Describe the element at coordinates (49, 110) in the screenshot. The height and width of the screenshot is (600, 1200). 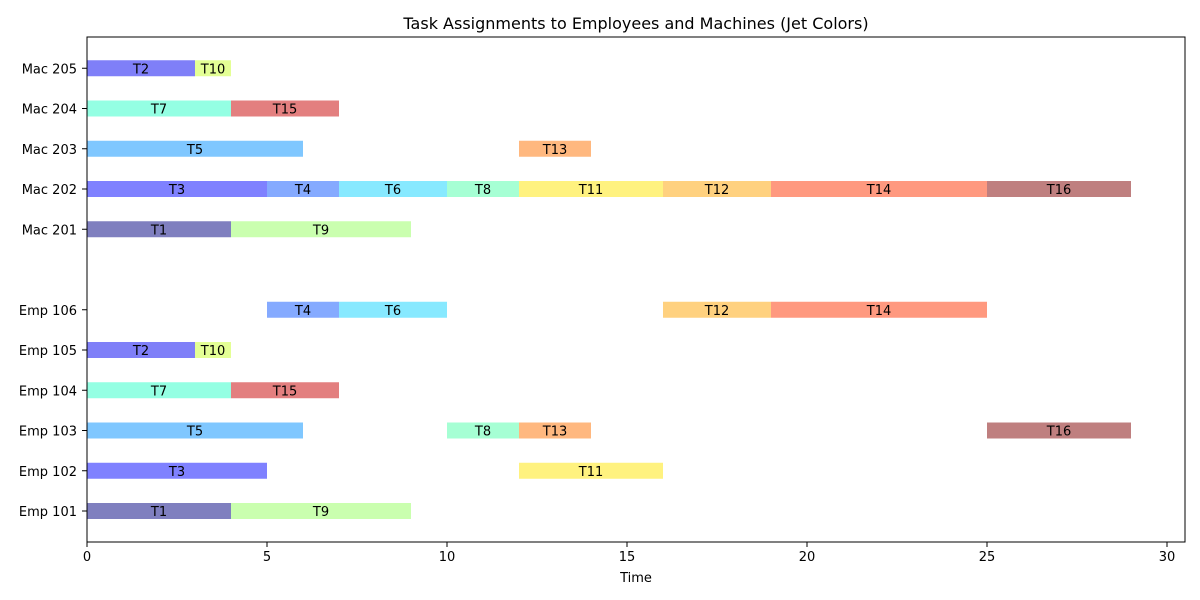
I see `y-tick-label: Mac 204` at that location.